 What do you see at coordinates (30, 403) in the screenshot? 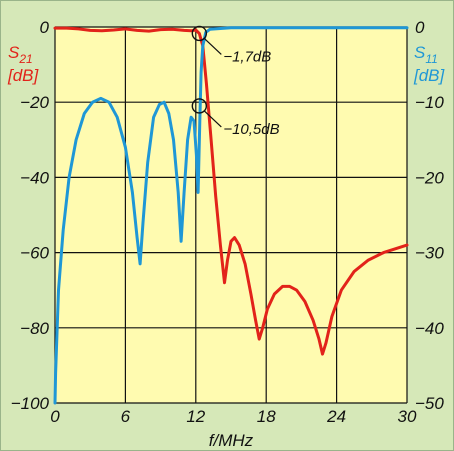
I see `y-left-tick-label: −100` at bounding box center [30, 403].